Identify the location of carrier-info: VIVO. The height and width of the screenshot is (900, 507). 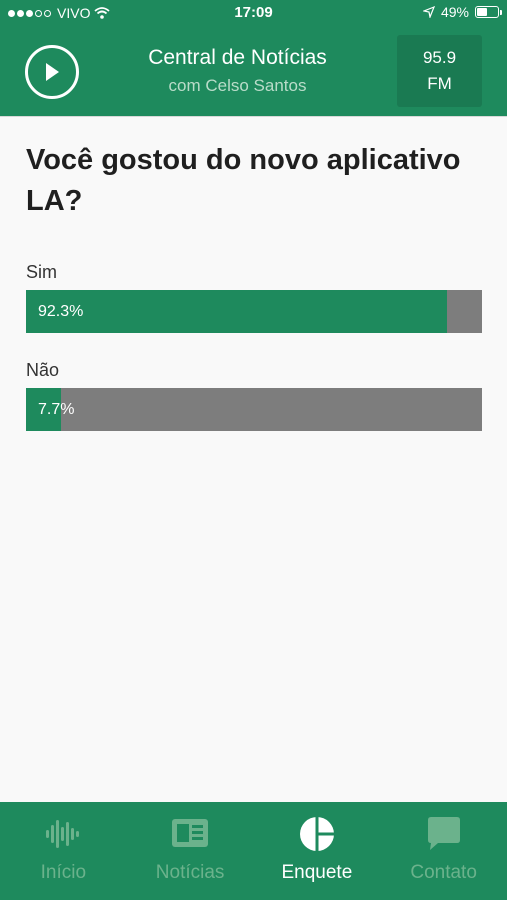
(59, 13).